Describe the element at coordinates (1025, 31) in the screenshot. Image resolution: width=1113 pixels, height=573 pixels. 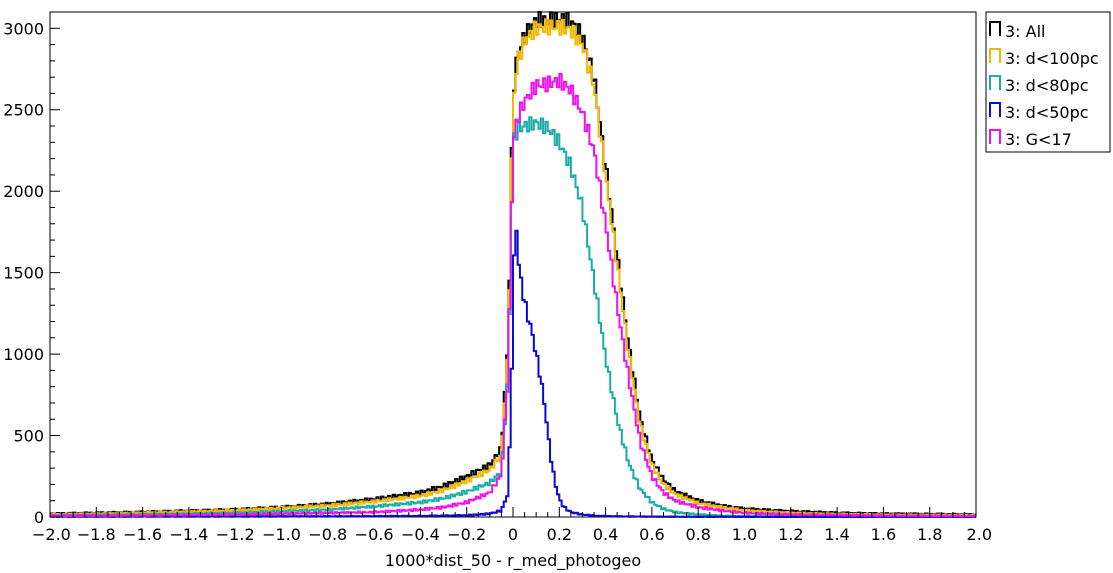
I see `legend-label-0: 3: All` at that location.